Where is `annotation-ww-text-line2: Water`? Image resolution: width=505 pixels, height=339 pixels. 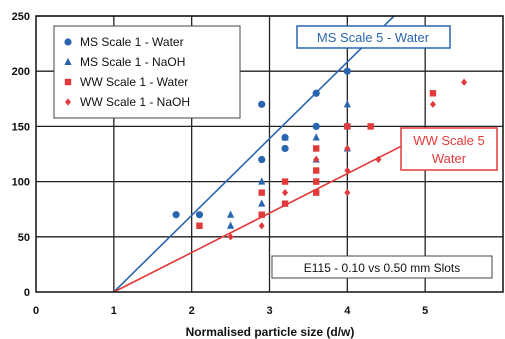 annotation-ww-text-line2: Water is located at coordinates (449, 158).